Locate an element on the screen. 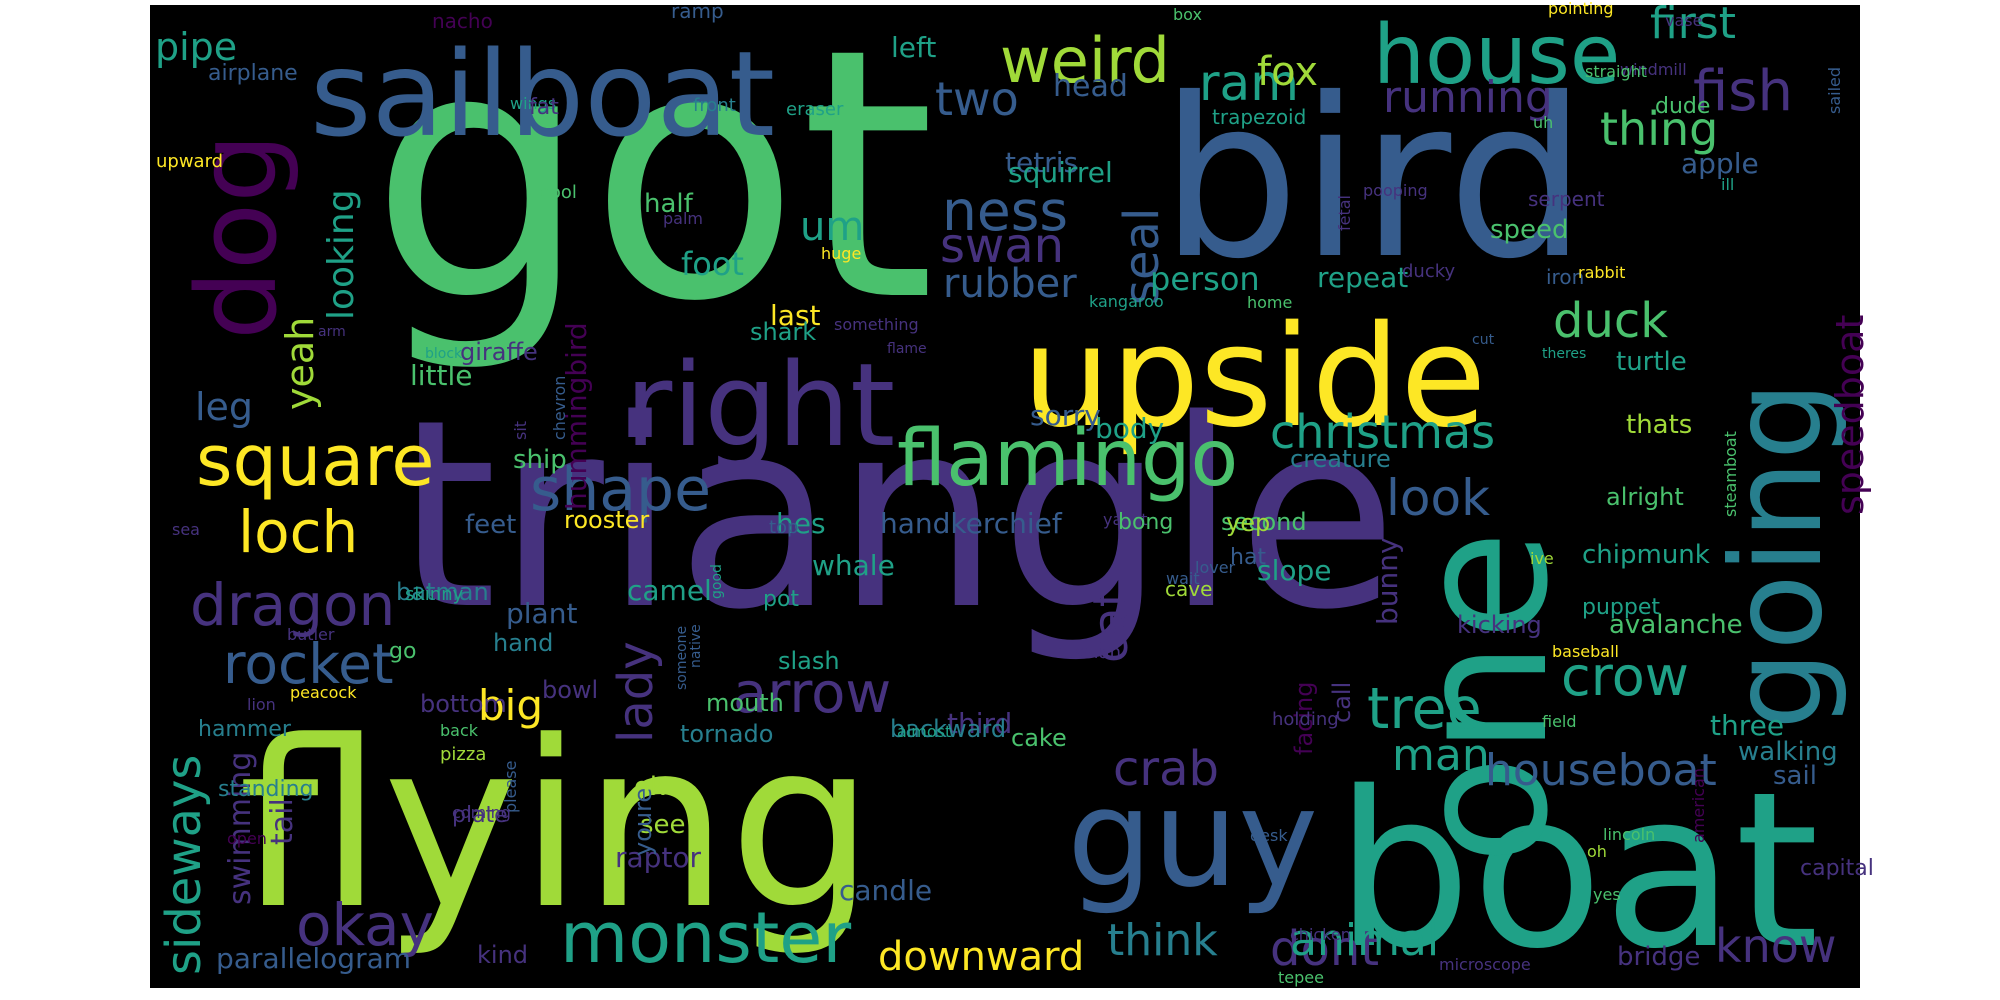  word-lion: lion is located at coordinates (261, 704).